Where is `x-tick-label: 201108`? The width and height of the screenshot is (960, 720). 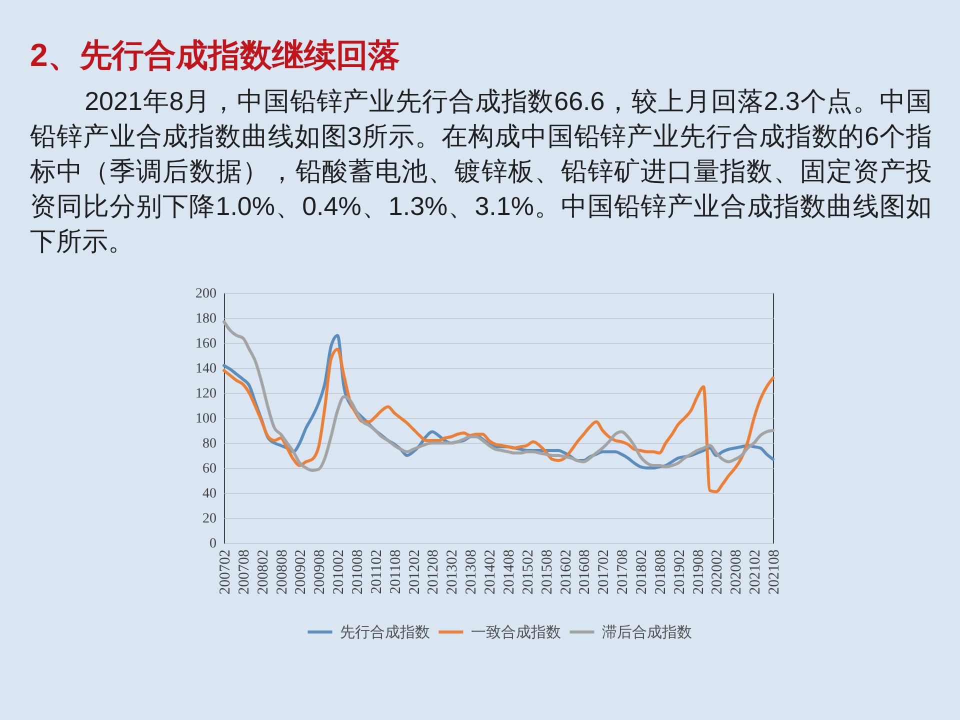
x-tick-label: 201108 is located at coordinates (396, 572).